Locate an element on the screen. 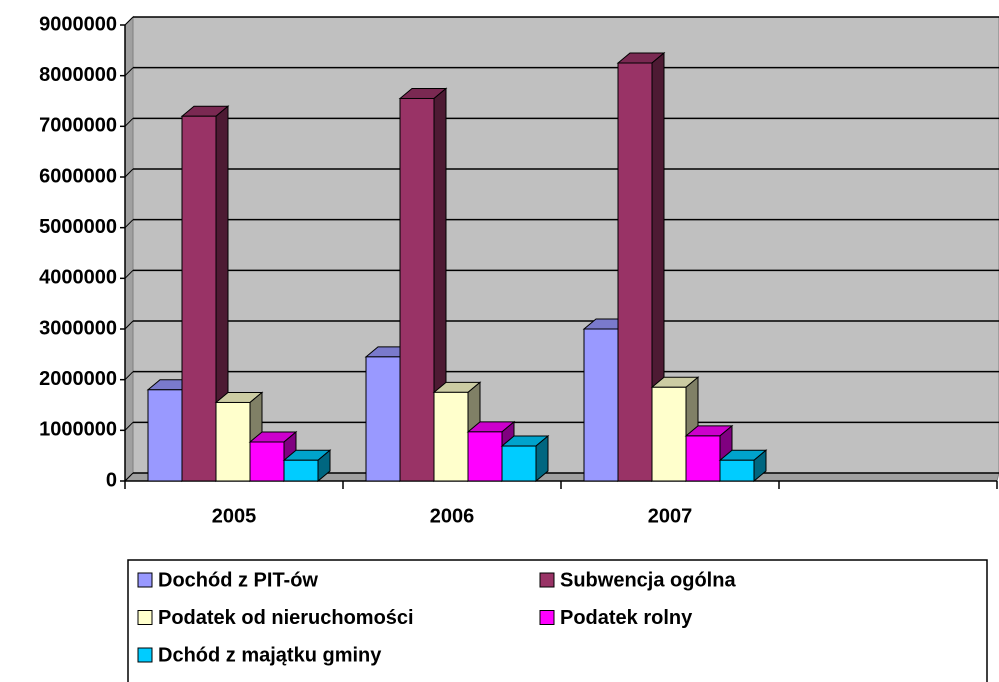 This screenshot has height=682, width=999. legend-label: Dchód z majątku gminy is located at coordinates (270, 655).